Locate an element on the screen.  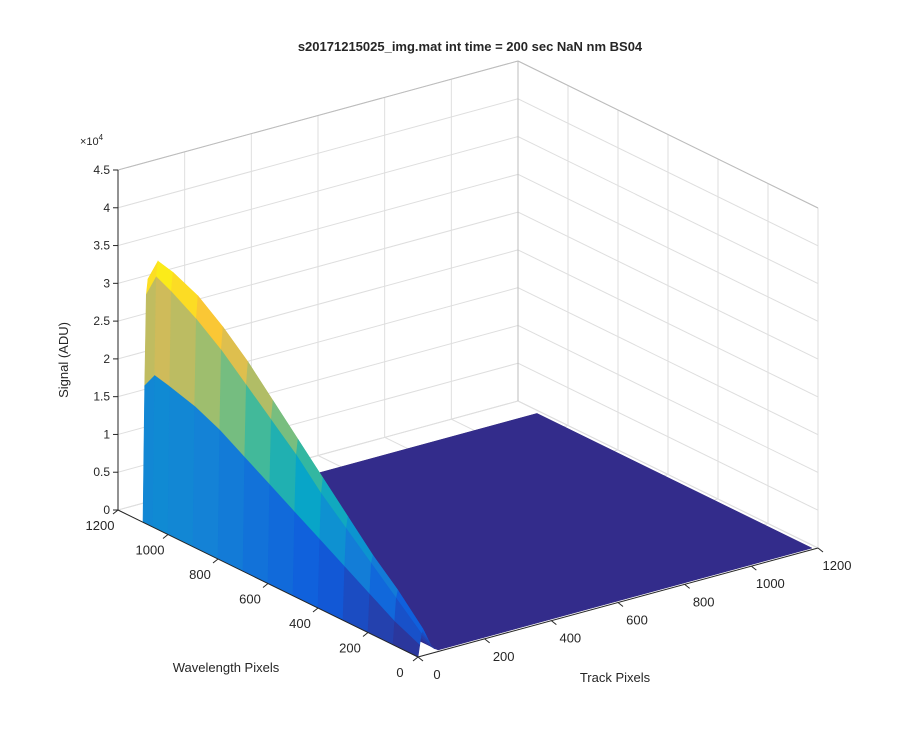
z-tick-label: 4 is located at coordinates (106, 208).